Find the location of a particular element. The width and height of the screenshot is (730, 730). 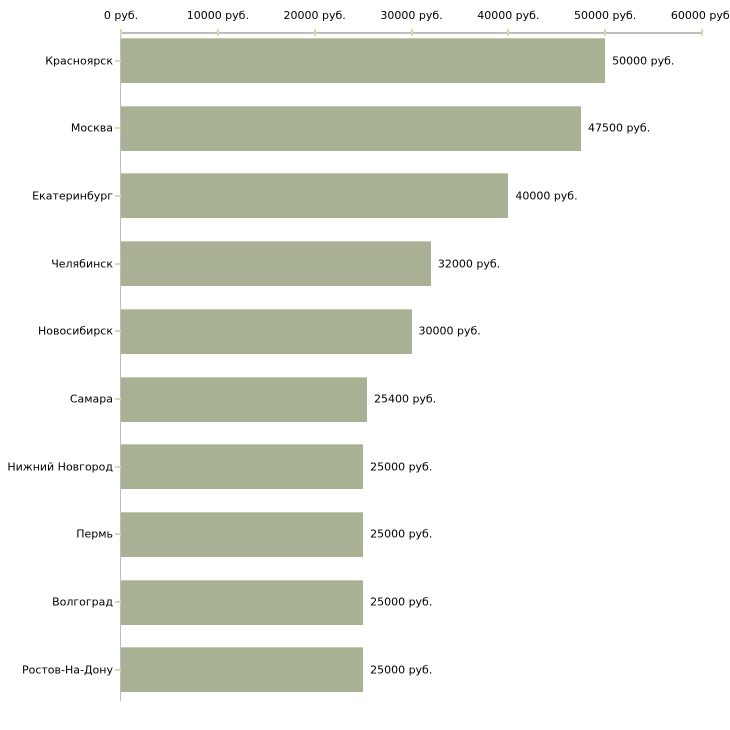

category-axis-line is located at coordinates (120, 366).